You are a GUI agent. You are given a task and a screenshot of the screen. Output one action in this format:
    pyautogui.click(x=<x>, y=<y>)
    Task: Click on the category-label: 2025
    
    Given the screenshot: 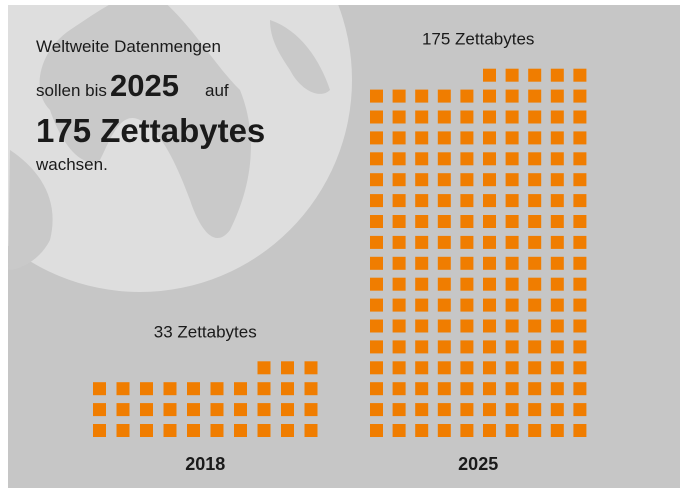 What is the action you would take?
    pyautogui.click(x=478, y=464)
    